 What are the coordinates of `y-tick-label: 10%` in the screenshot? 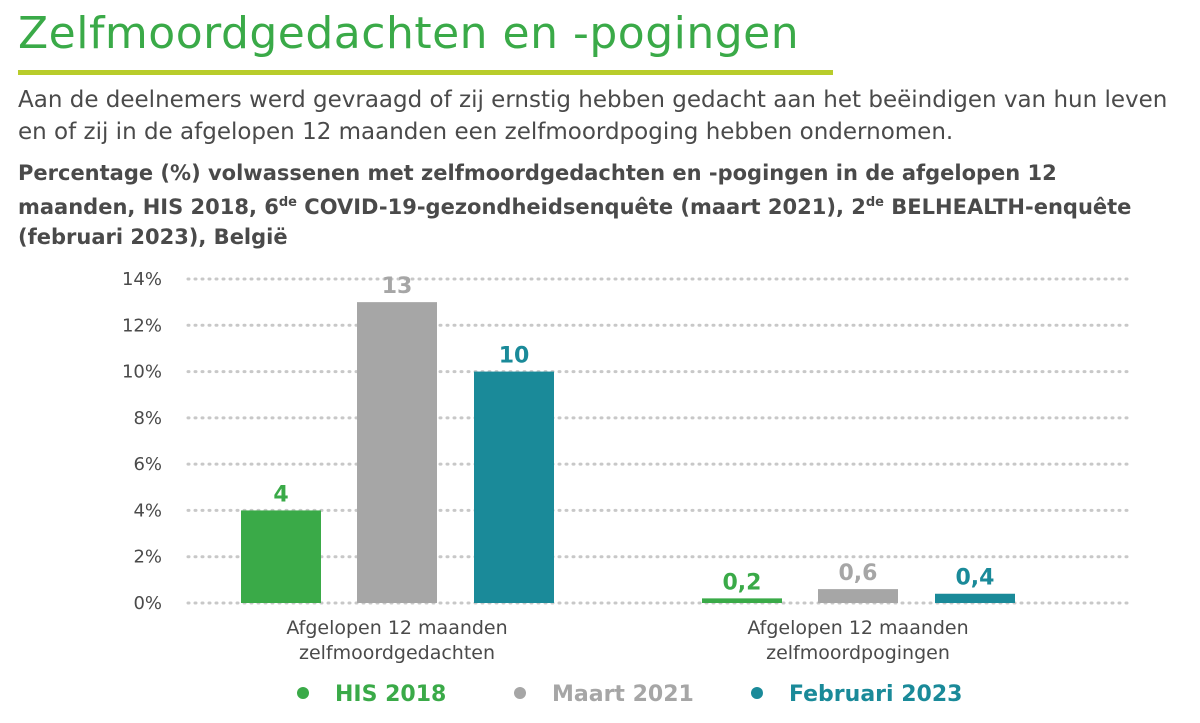 It's located at (142, 372).